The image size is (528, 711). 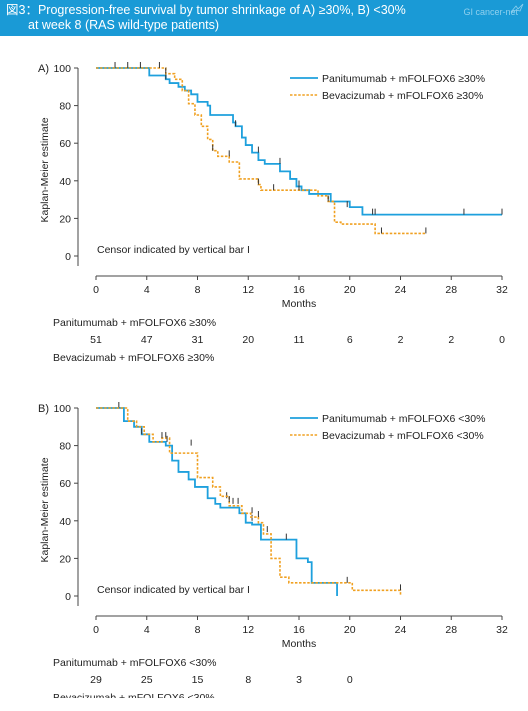 What do you see at coordinates (43, 69) in the screenshot?
I see `panel-label: A)` at bounding box center [43, 69].